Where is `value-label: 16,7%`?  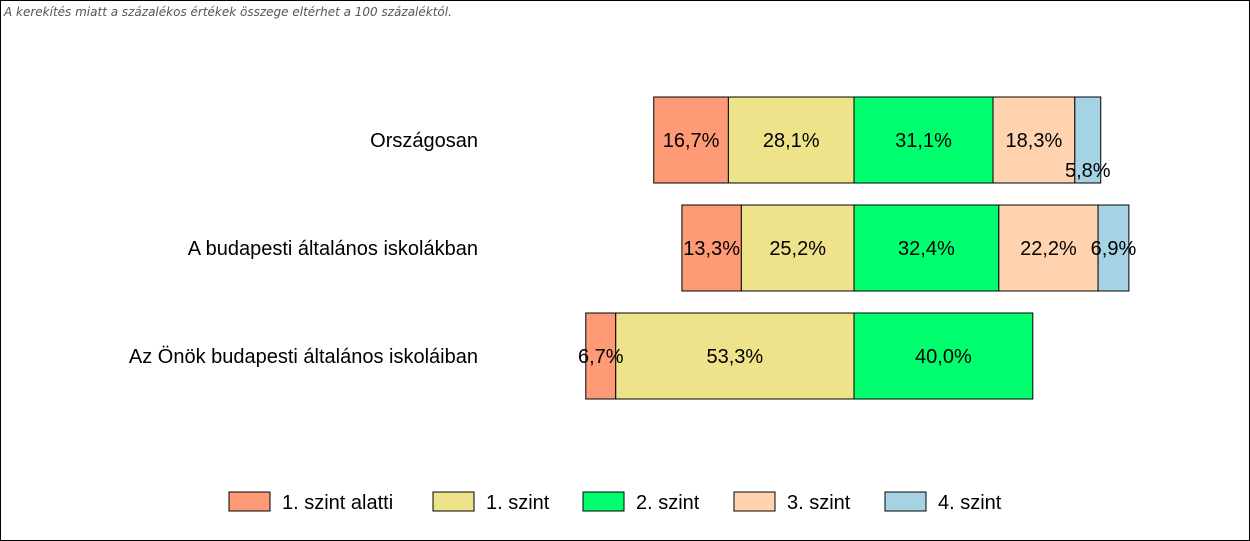 value-label: 16,7% is located at coordinates (691, 141).